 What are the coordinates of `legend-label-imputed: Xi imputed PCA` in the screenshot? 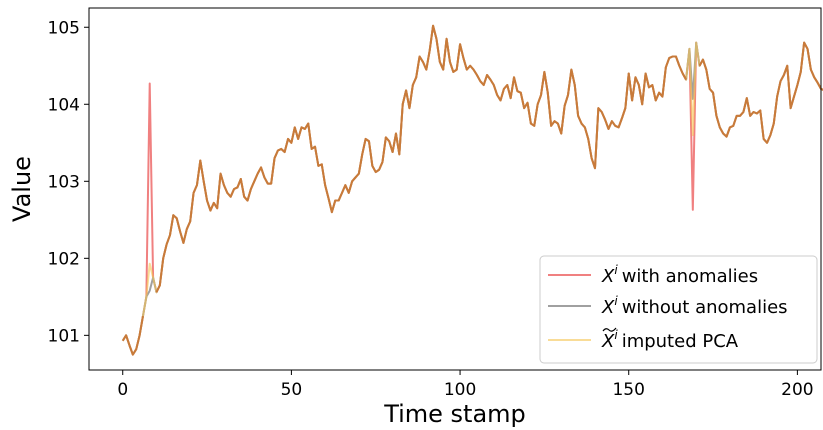 It's located at (670, 340).